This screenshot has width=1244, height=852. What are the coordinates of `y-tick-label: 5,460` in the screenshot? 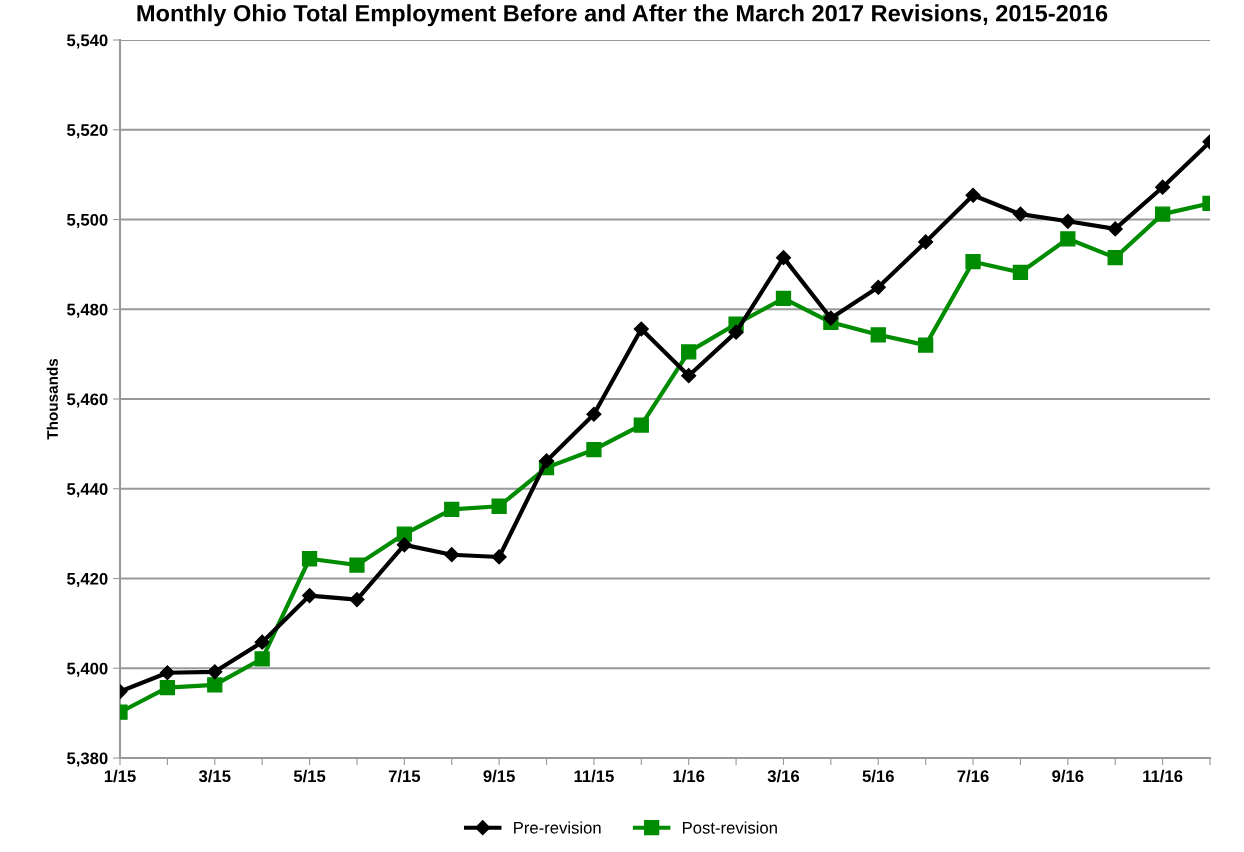 It's located at (87, 400).